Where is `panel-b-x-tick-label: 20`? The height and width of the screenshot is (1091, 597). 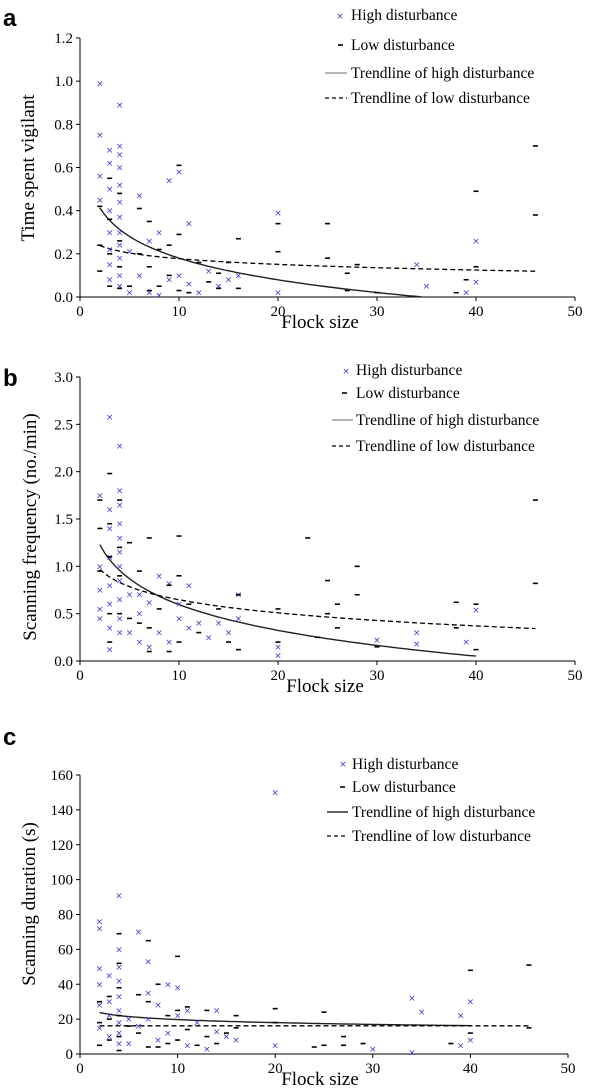 panel-b-x-tick-label: 20 is located at coordinates (278, 676).